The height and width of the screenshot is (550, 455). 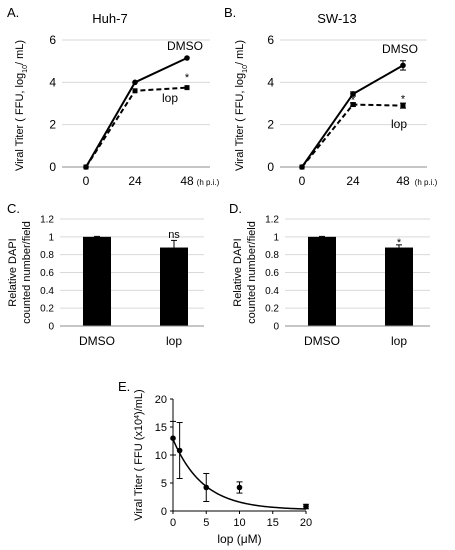 What do you see at coordinates (235, 208) in the screenshot?
I see `panel-label: D.` at bounding box center [235, 208].